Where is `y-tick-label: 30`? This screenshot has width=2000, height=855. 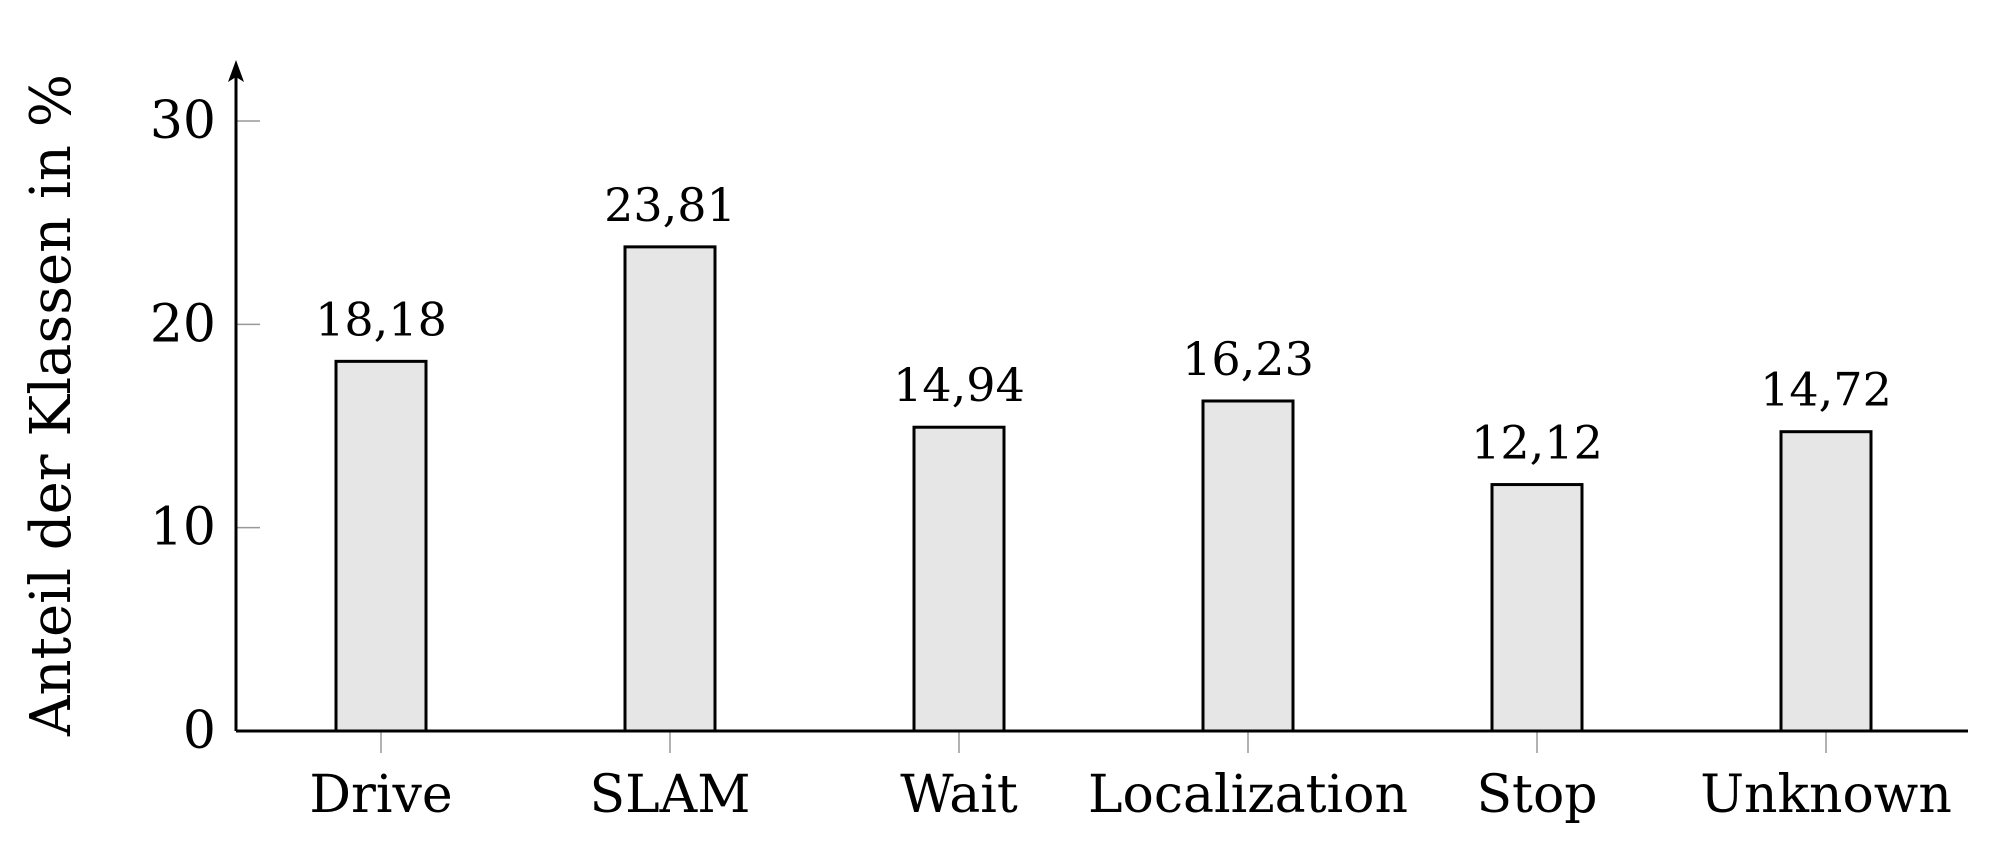
y-tick-label: 30 is located at coordinates (183, 121).